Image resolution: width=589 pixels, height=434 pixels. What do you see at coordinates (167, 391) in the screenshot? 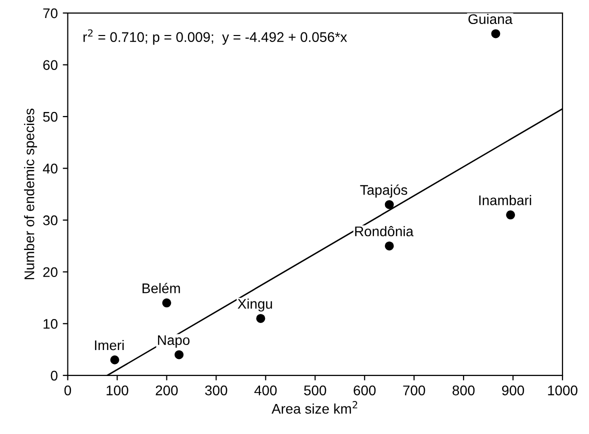
I see `x-tick-label: 200` at bounding box center [167, 391].